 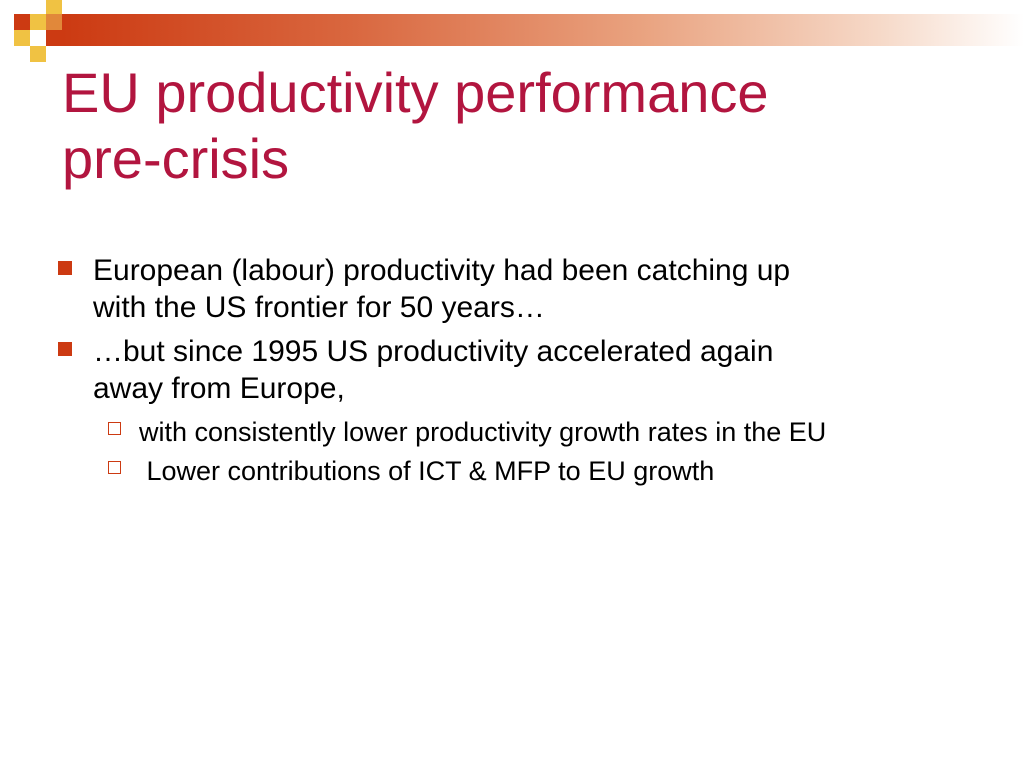 What do you see at coordinates (543, 30) in the screenshot?
I see `top-gradient-band` at bounding box center [543, 30].